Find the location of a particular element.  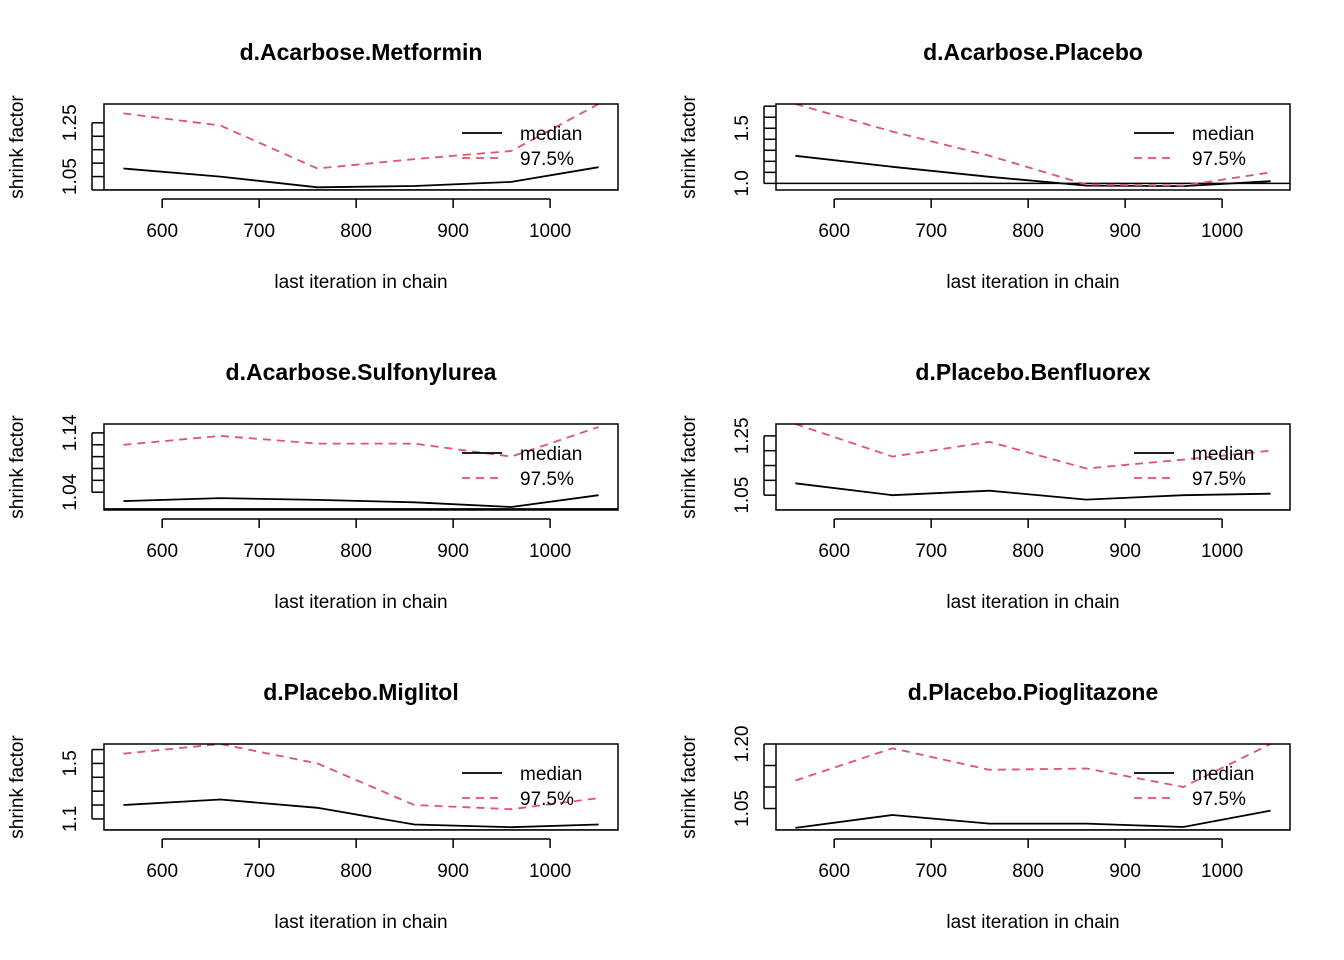

y-tick-label: 1.14 is located at coordinates (70, 432).